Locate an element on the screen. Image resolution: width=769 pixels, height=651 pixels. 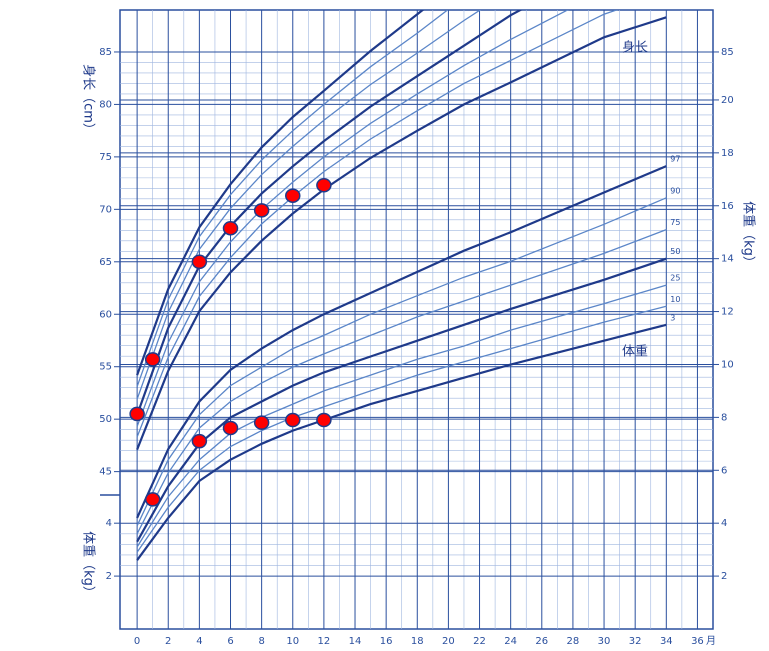
y-tick-label: 65 is located at coordinates (105, 262).